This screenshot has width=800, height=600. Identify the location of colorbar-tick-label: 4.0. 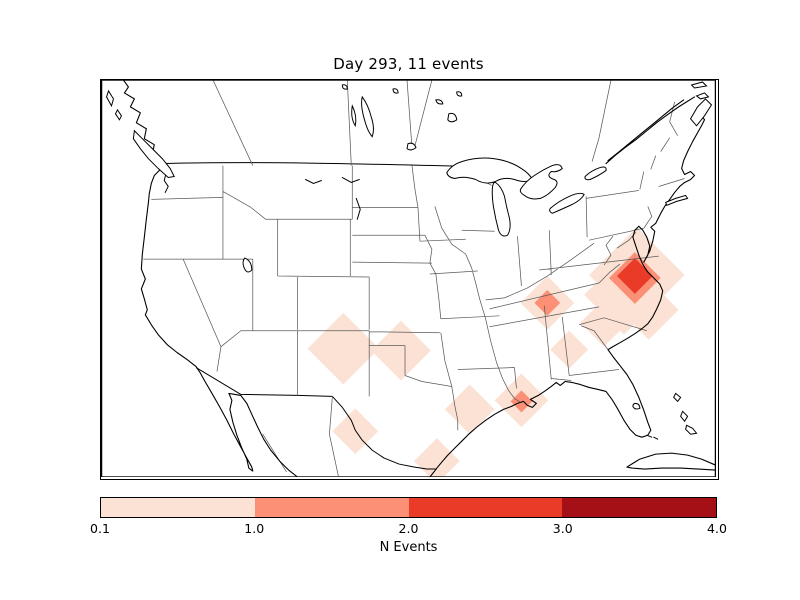
(717, 528).